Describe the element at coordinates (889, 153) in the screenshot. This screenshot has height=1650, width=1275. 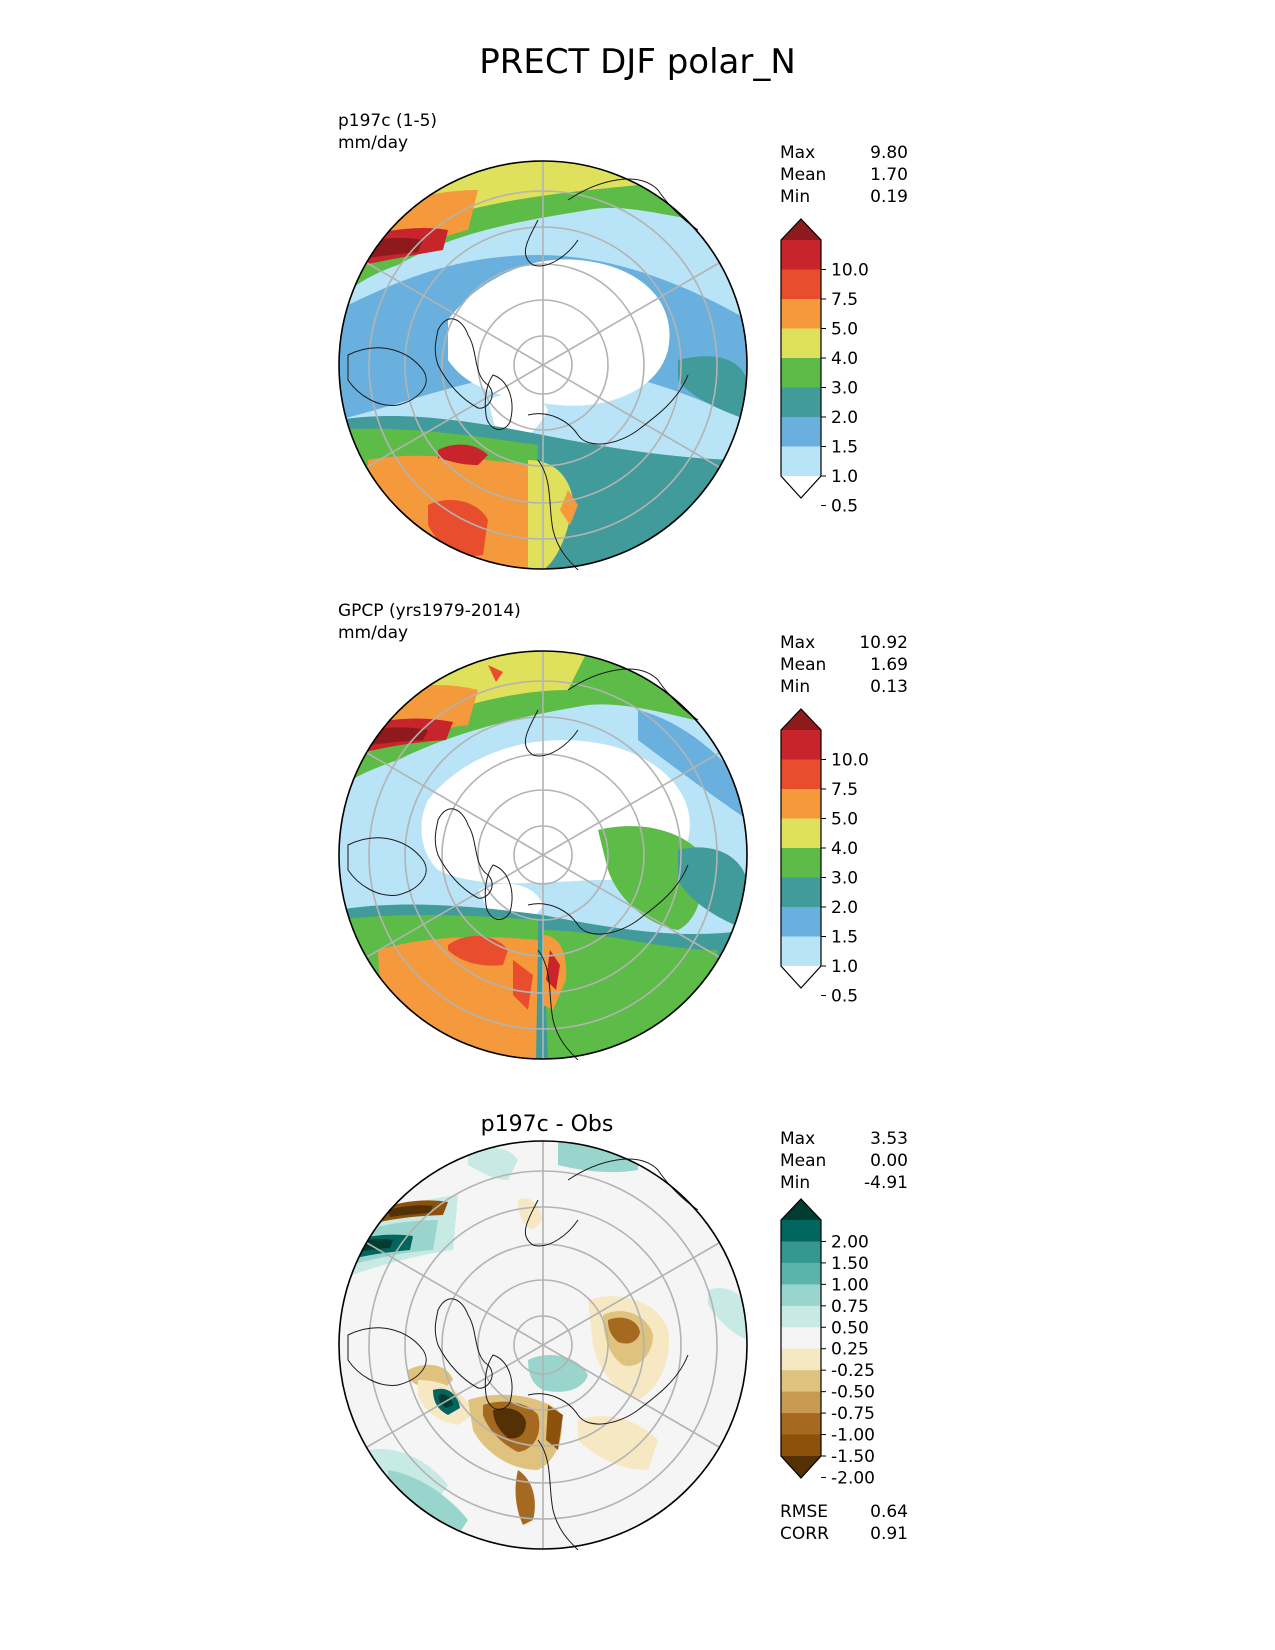
I see `stat-value: 9.80` at that location.